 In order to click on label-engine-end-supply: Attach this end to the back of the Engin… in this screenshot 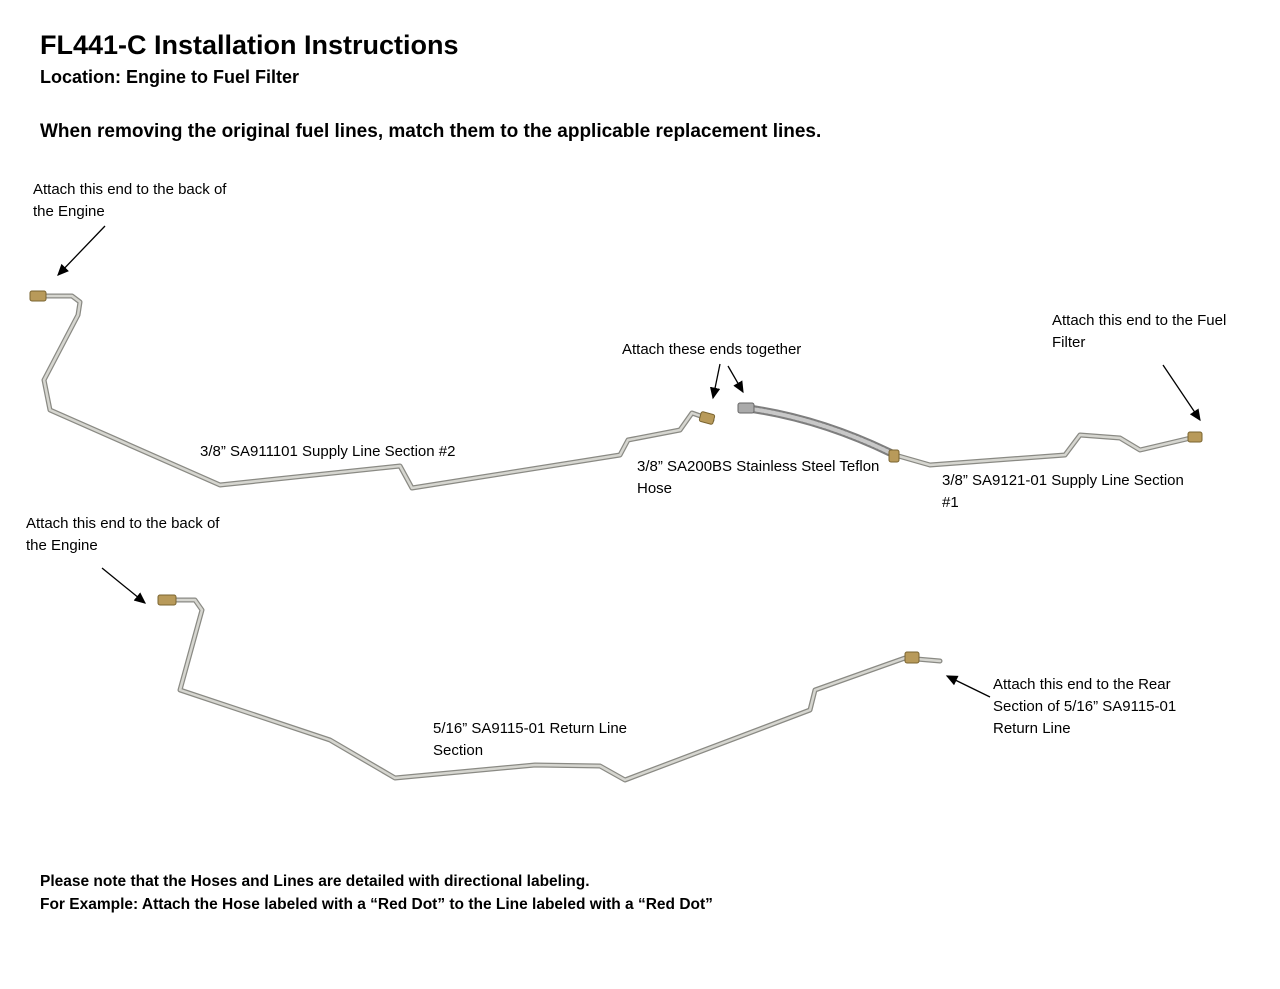, I will do `click(129, 201)`.